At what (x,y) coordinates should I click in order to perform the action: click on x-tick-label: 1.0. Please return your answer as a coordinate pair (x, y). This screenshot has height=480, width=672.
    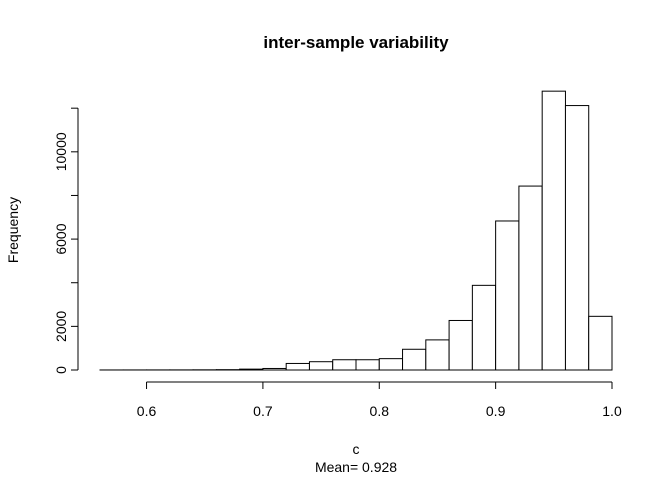
    Looking at the image, I should click on (612, 411).